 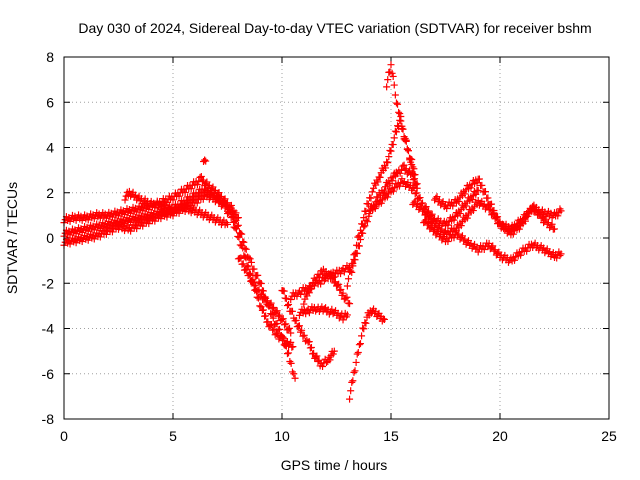 What do you see at coordinates (173, 436) in the screenshot?
I see `x-tick-label: 5` at bounding box center [173, 436].